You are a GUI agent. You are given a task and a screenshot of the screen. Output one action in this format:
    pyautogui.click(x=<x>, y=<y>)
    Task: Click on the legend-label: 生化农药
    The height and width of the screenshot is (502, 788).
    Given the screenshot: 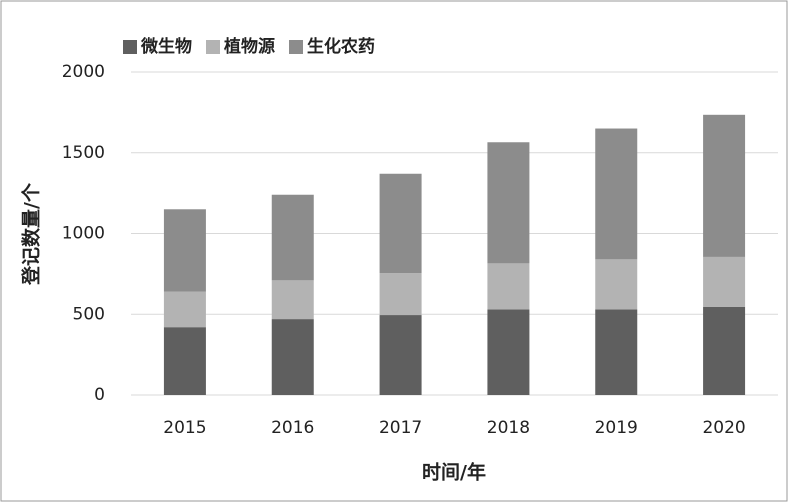 What is the action you would take?
    pyautogui.click(x=341, y=46)
    